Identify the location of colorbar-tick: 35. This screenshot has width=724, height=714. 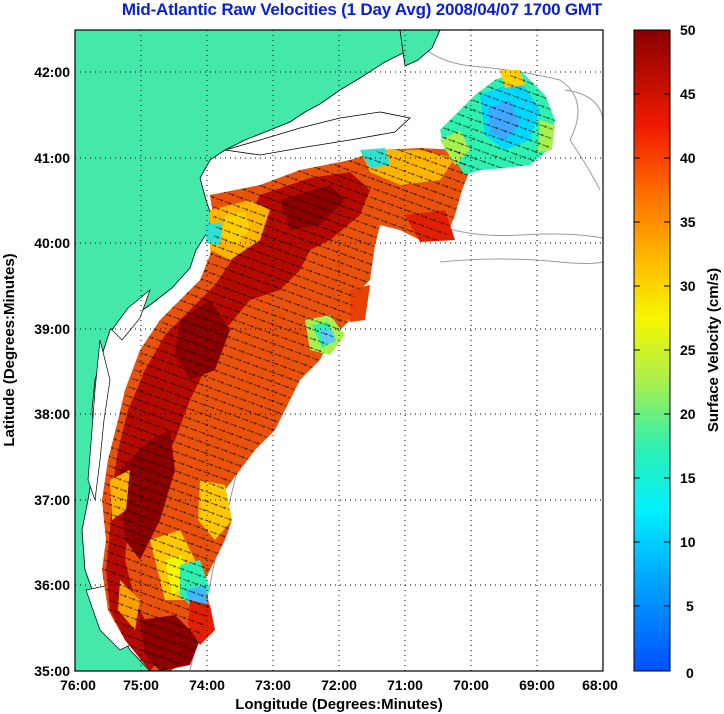
(688, 222).